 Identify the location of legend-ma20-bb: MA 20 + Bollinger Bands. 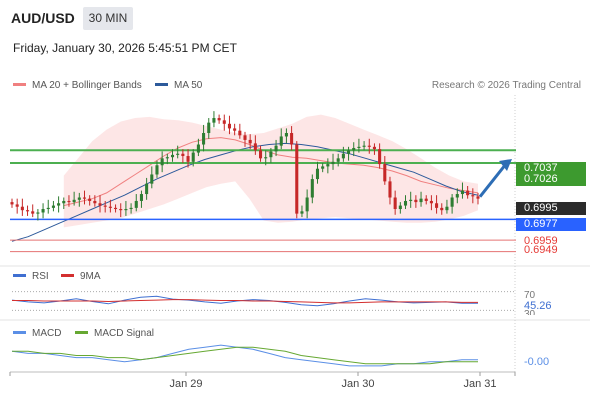
(77, 85).